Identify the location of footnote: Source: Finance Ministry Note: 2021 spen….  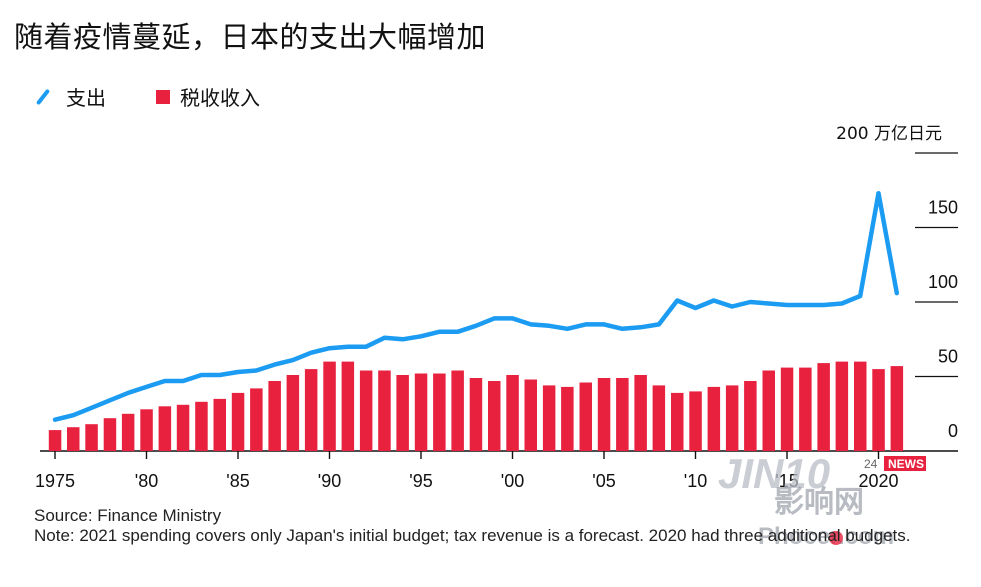
(484, 526).